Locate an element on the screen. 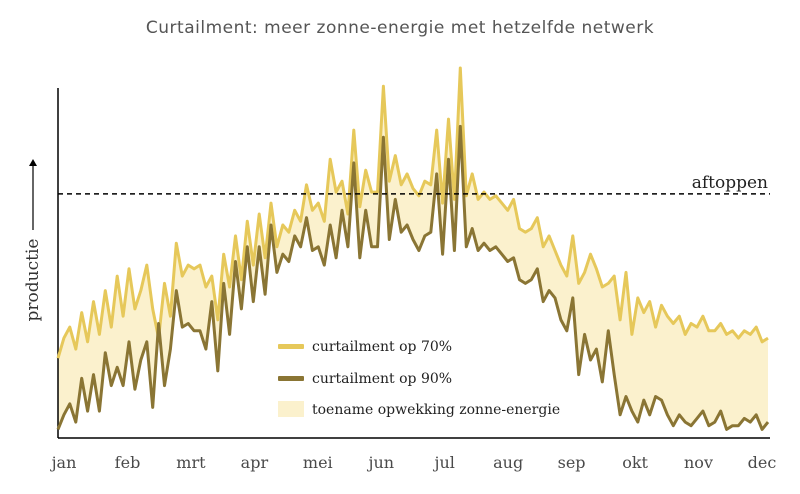 Image resolution: width=800 pixels, height=494 pixels. x-tick-label: okt is located at coordinates (635, 462).